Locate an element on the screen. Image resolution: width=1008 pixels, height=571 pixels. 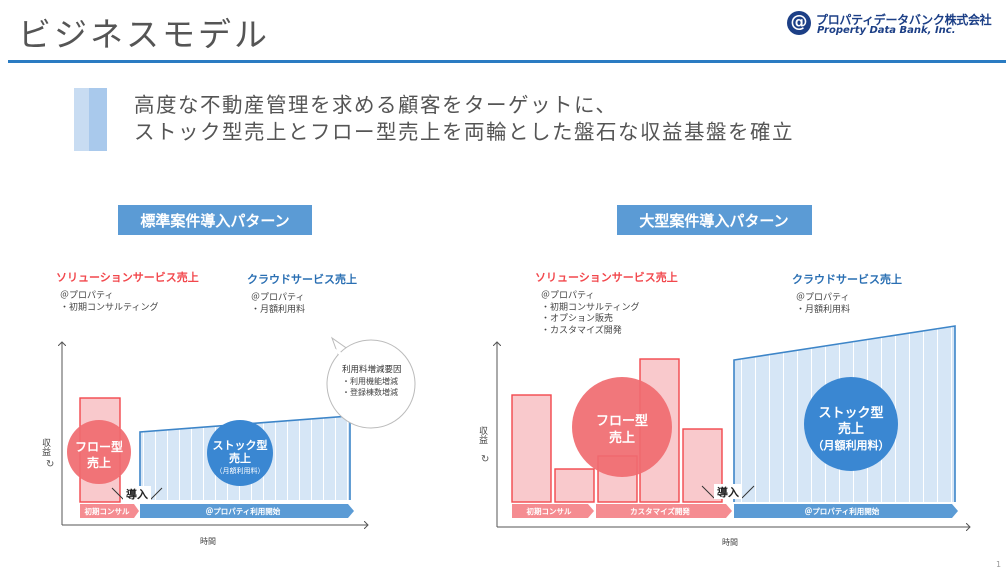
standard-usage-arrow is located at coordinates (247, 511).